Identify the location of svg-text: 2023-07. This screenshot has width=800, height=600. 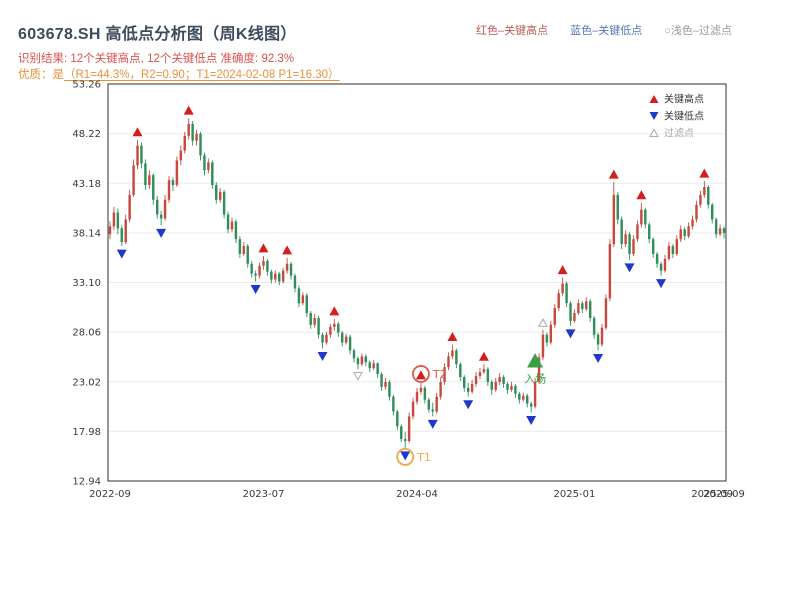
(264, 494).